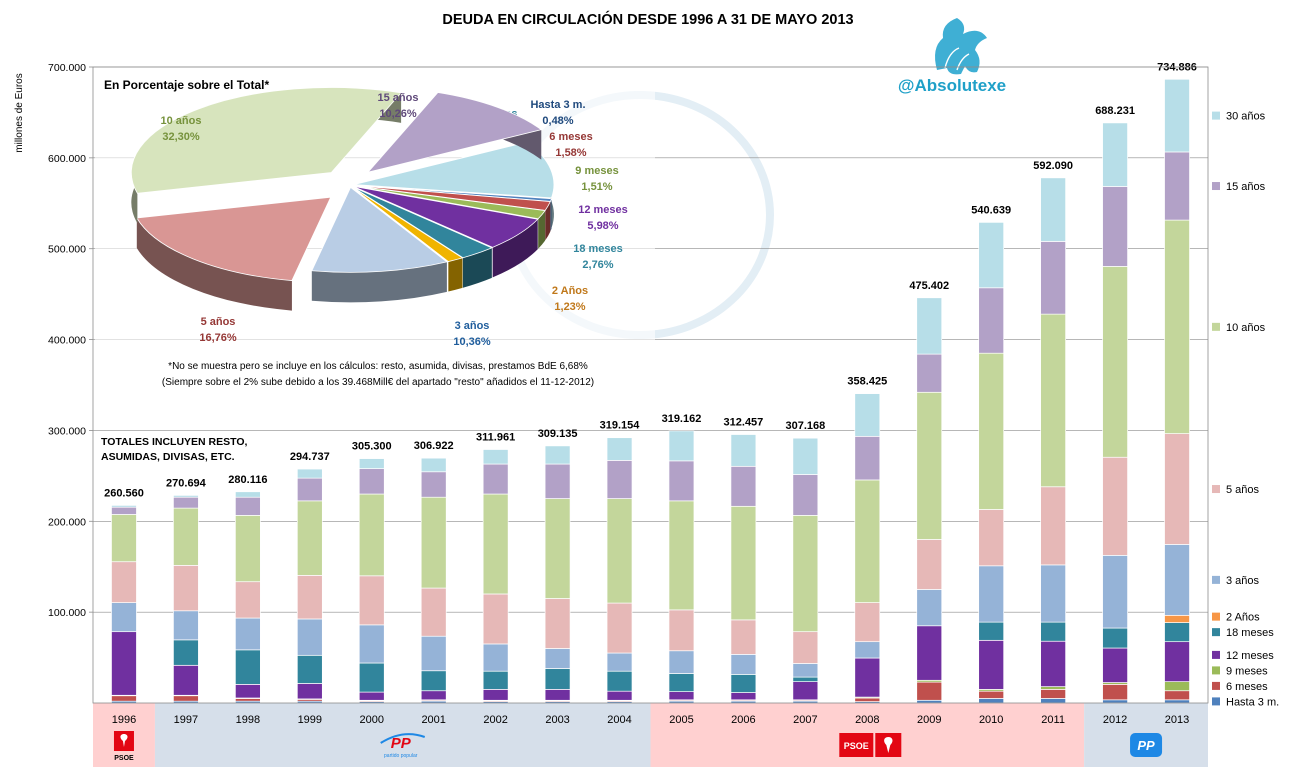 The width and height of the screenshot is (1300, 767). What do you see at coordinates (67, 613) in the screenshot?
I see `y-tick-label: 100.000` at bounding box center [67, 613].